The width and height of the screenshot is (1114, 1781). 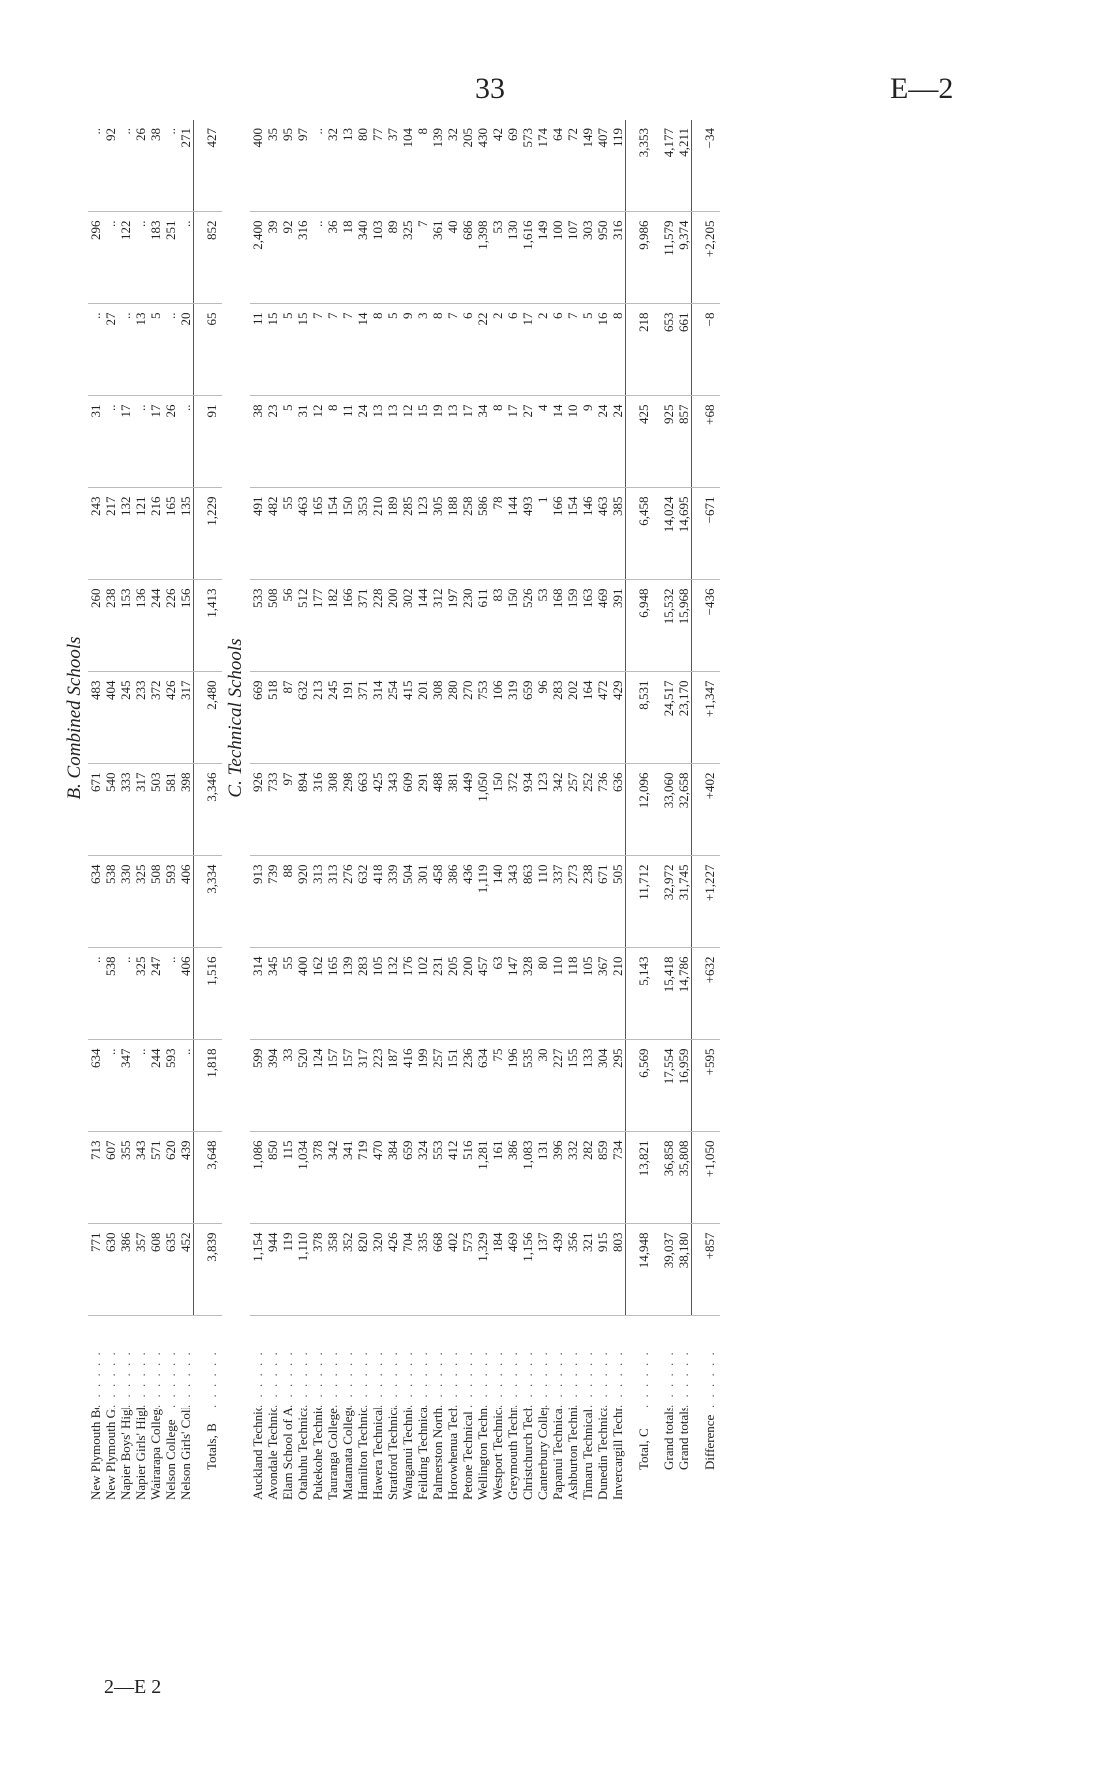 I want to click on value-cell: 396, so click(x=557, y=1178).